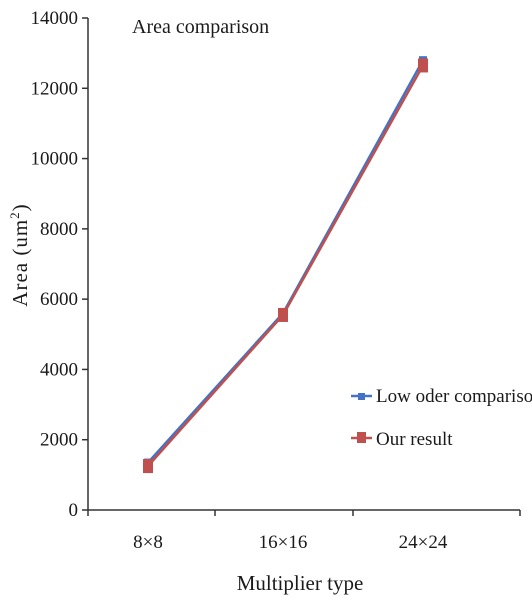 Image resolution: width=532 pixels, height=606 pixels. I want to click on legend-label-low-oder-comparison: Low oder comparison, so click(454, 396).